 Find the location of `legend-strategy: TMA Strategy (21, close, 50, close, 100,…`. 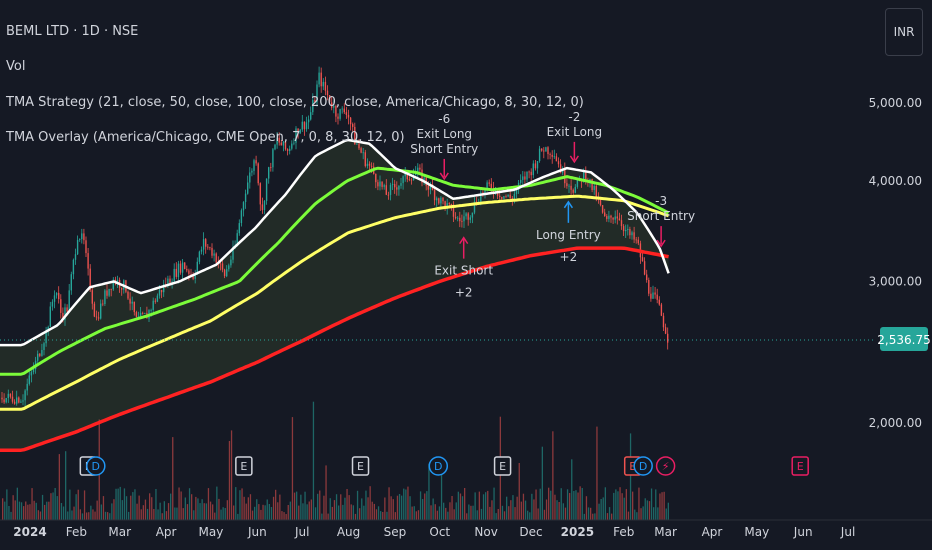

legend-strategy: TMA Strategy (21, close, 50, close, 100,… is located at coordinates (295, 102).